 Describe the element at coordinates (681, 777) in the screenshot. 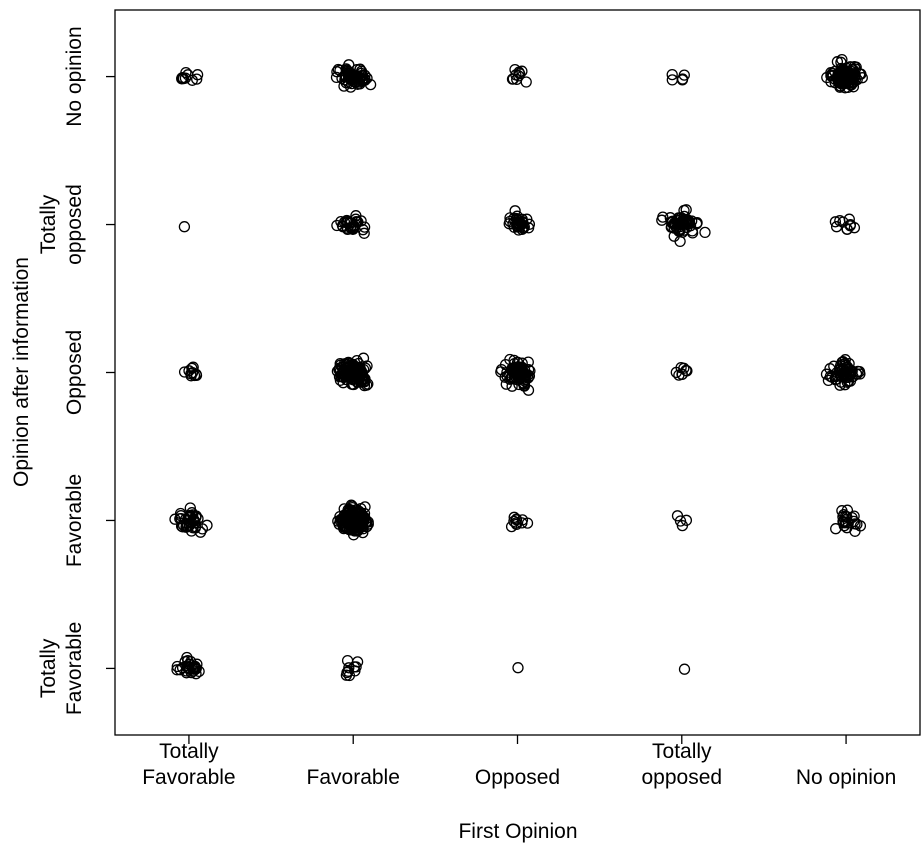

I see `x-tick-label: opposed` at that location.